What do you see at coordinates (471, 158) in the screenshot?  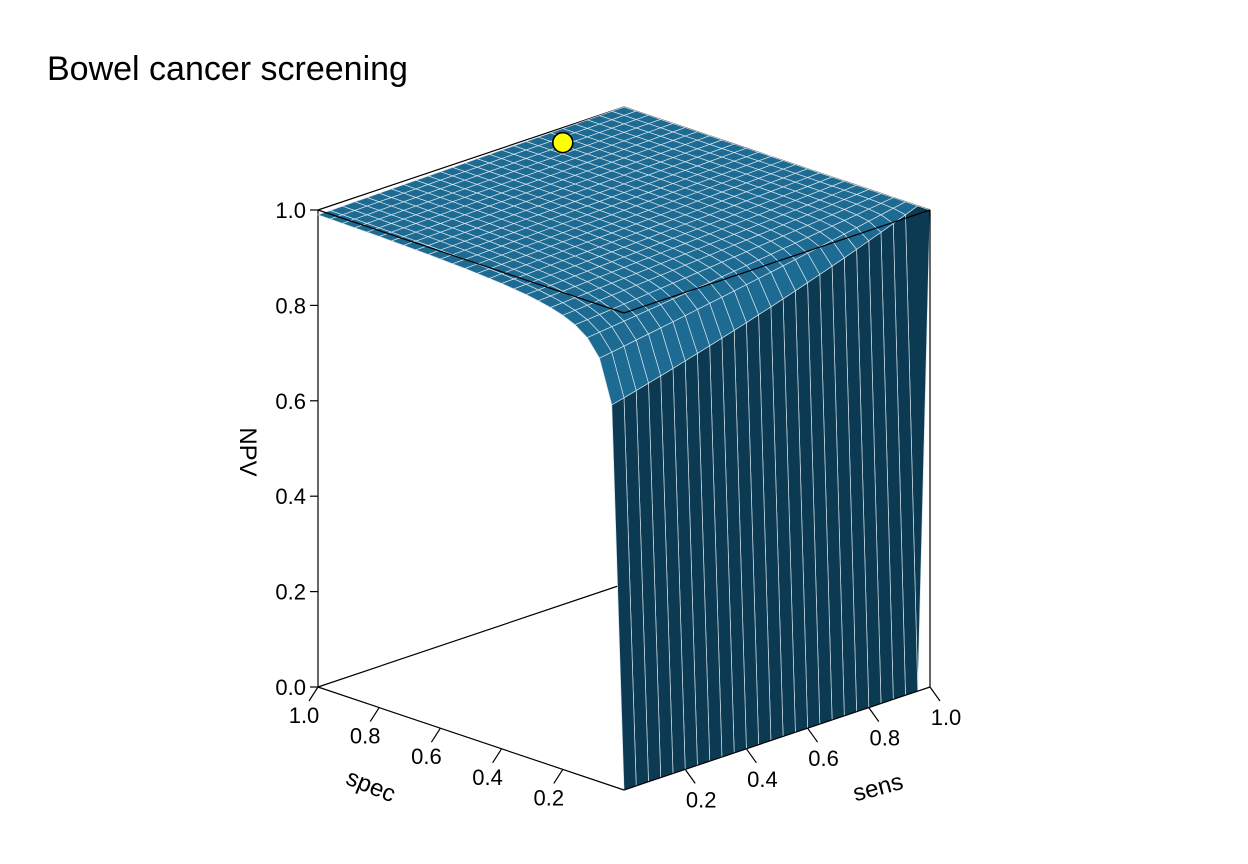 I see `box-edge-top-left-back` at bounding box center [471, 158].